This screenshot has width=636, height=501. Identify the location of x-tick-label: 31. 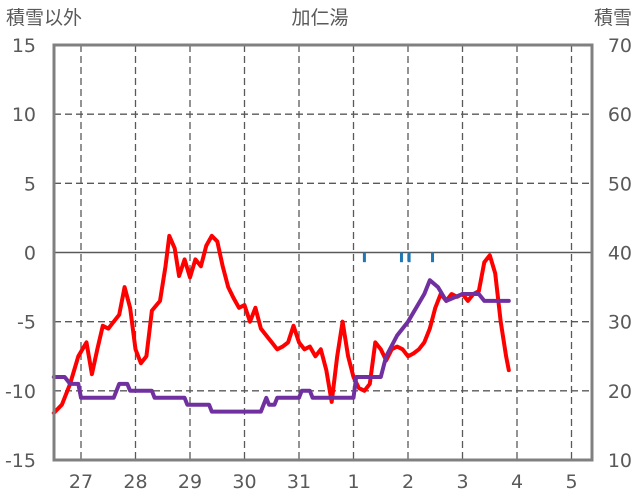
(299, 482).